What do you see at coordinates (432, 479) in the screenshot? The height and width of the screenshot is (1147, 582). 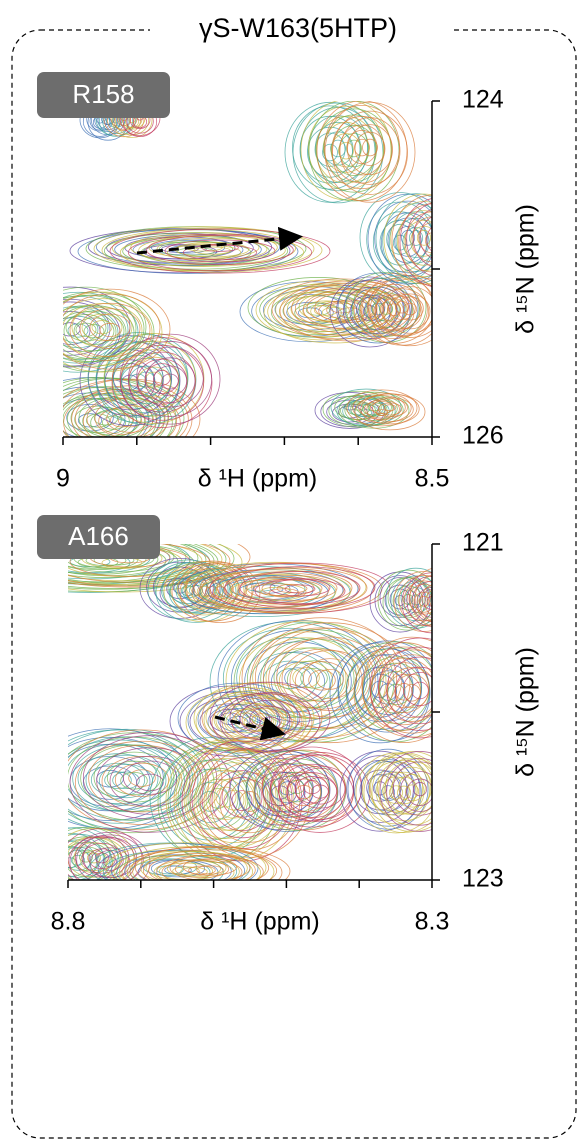 I see `x-tick-label: 8.5` at bounding box center [432, 479].